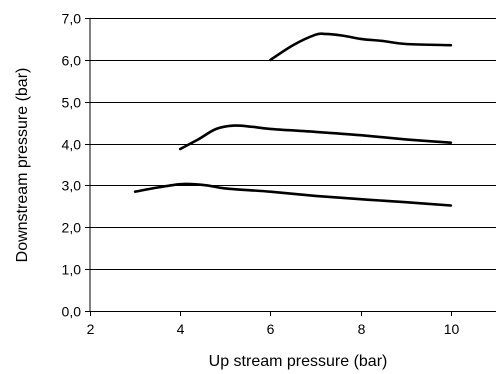  Describe the element at coordinates (72, 19) in the screenshot. I see `y-tick-label: 7,0` at that location.